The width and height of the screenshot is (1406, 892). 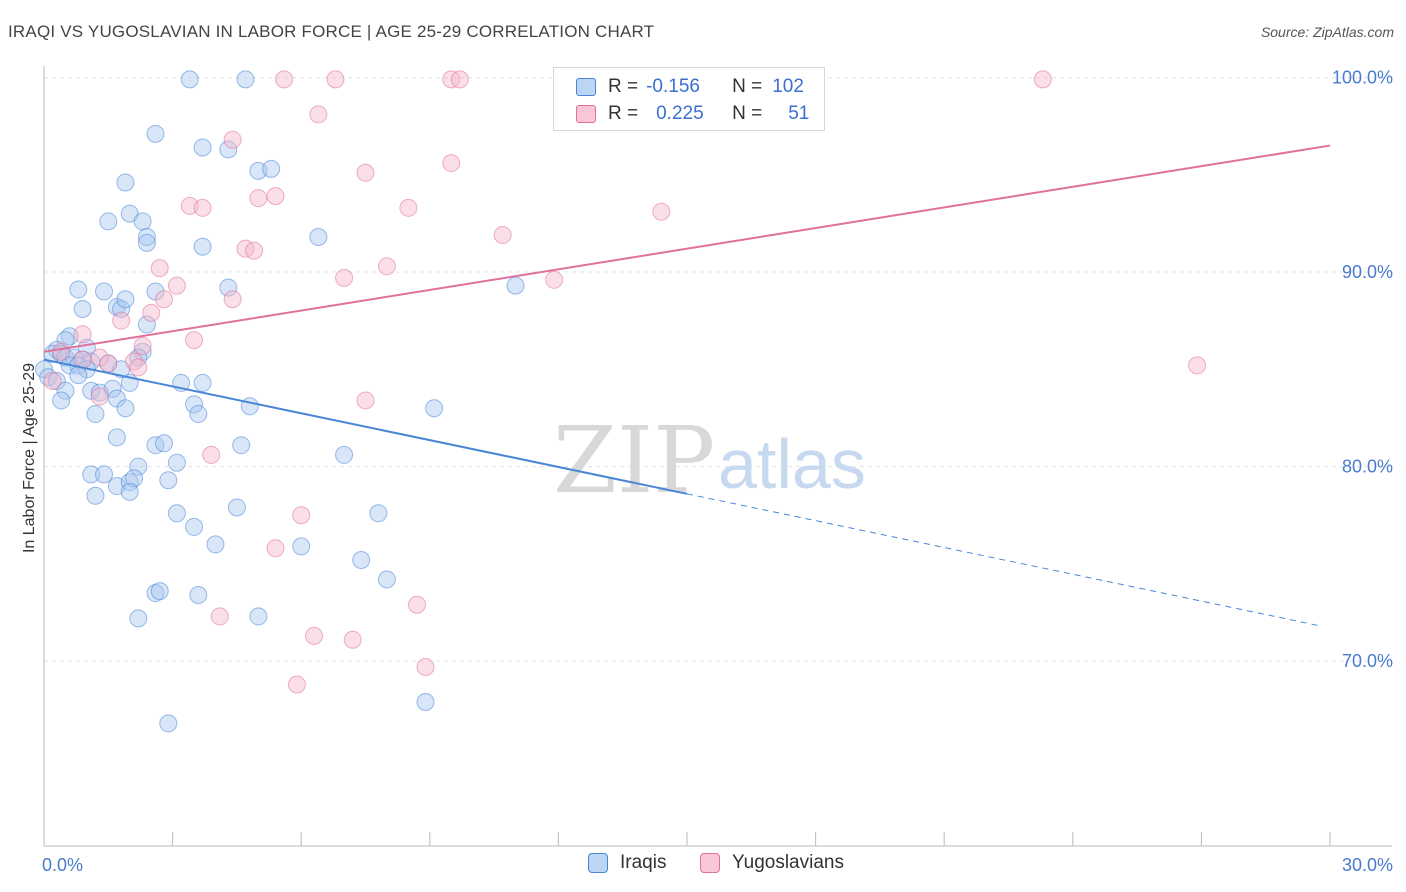 What do you see at coordinates (627, 863) in the screenshot?
I see `legend-item-iraqis: Iraqis` at bounding box center [627, 863].